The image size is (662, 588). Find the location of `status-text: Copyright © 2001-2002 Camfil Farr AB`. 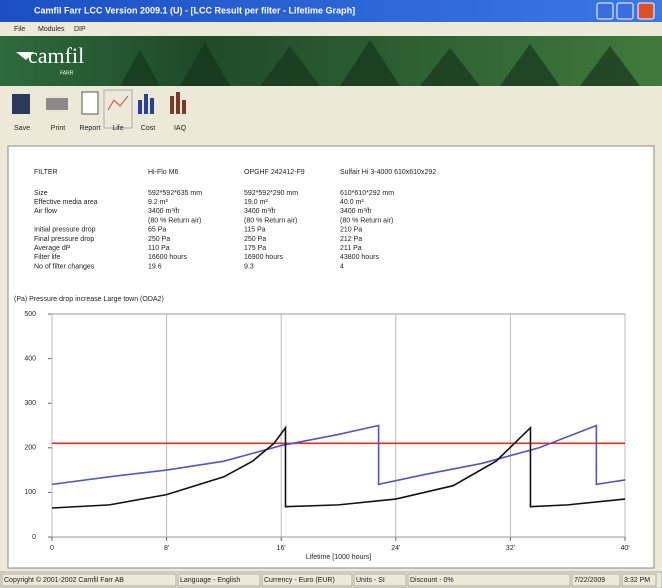

status-text: Copyright © 2001-2002 Camfil Farr AB is located at coordinates (64, 580).